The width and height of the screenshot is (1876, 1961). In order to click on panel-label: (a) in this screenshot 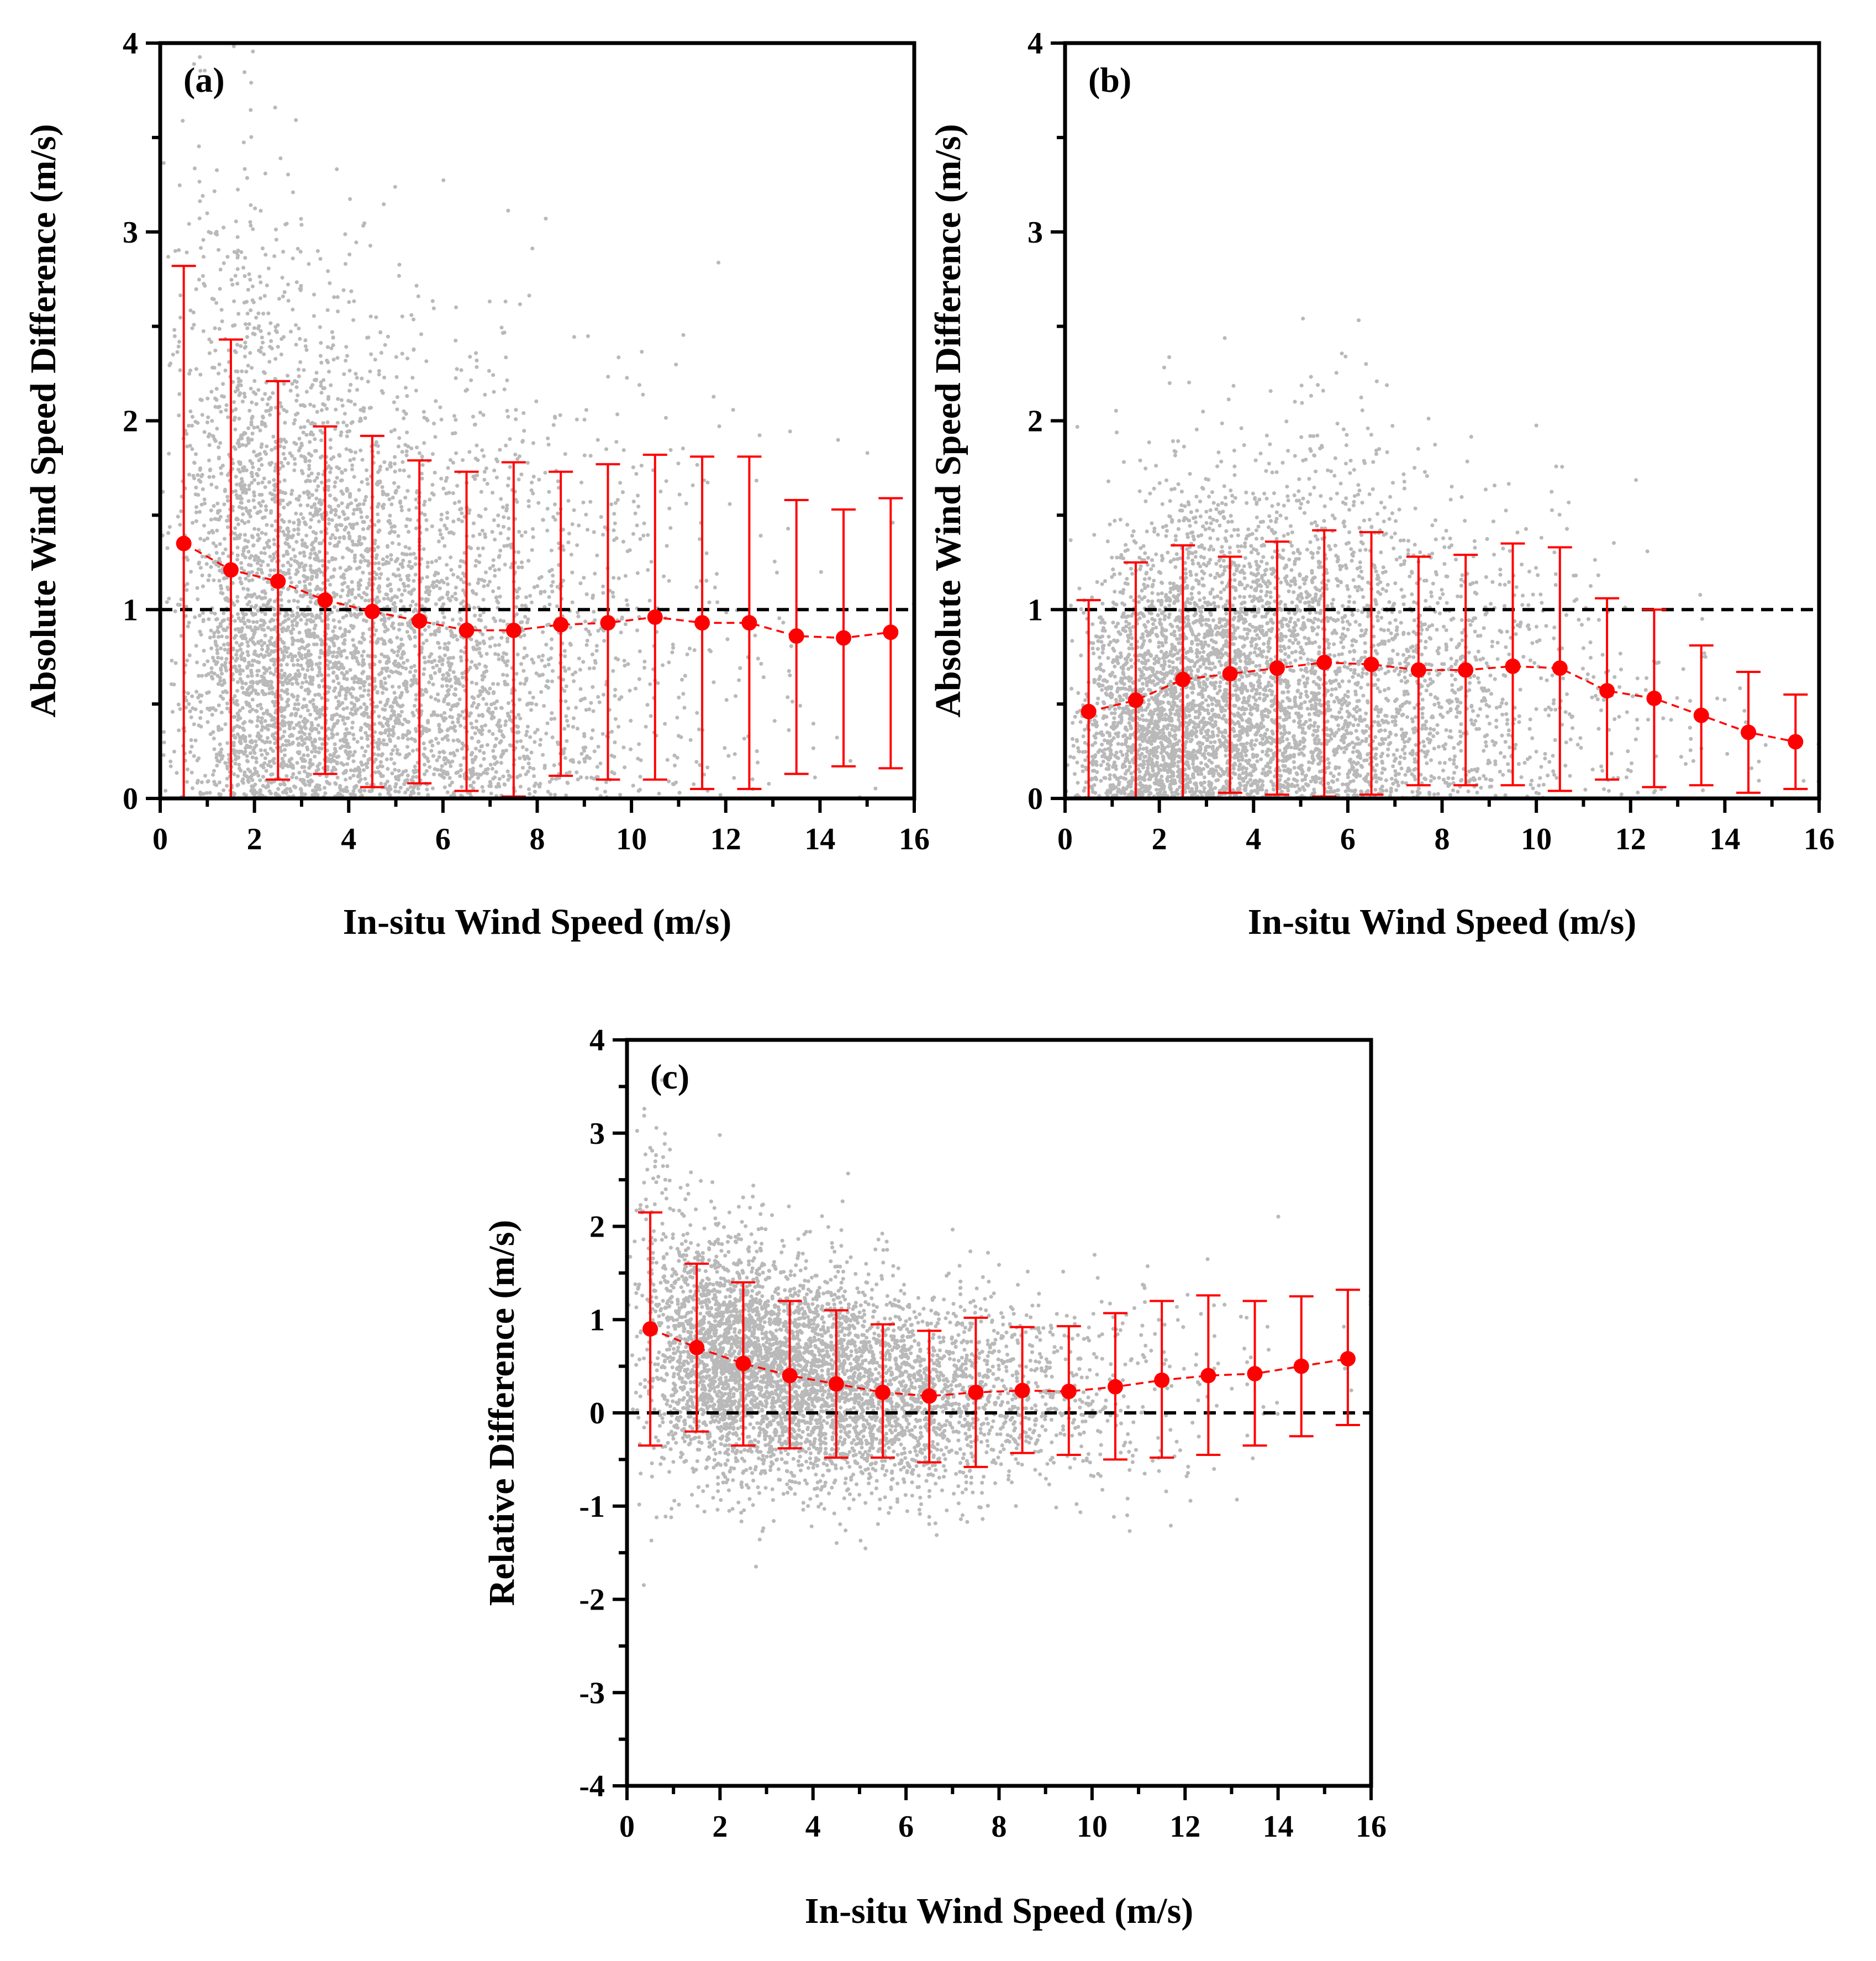, I will do `click(204, 79)`.